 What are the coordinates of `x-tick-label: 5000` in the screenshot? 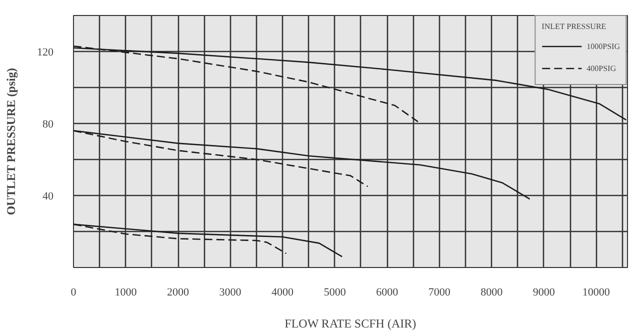 It's located at (335, 292).